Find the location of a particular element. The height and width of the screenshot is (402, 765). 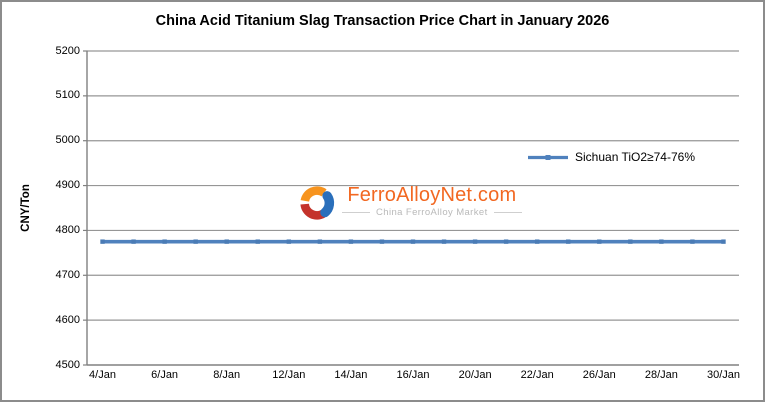

logo-tagline: China FerroAlloy Market is located at coordinates (432, 212).